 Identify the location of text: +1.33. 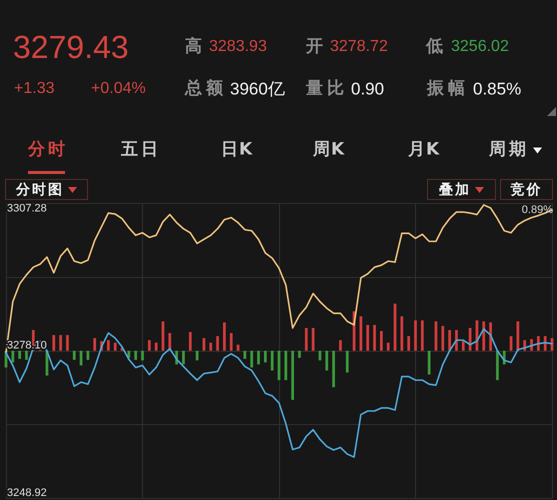
(34, 88).